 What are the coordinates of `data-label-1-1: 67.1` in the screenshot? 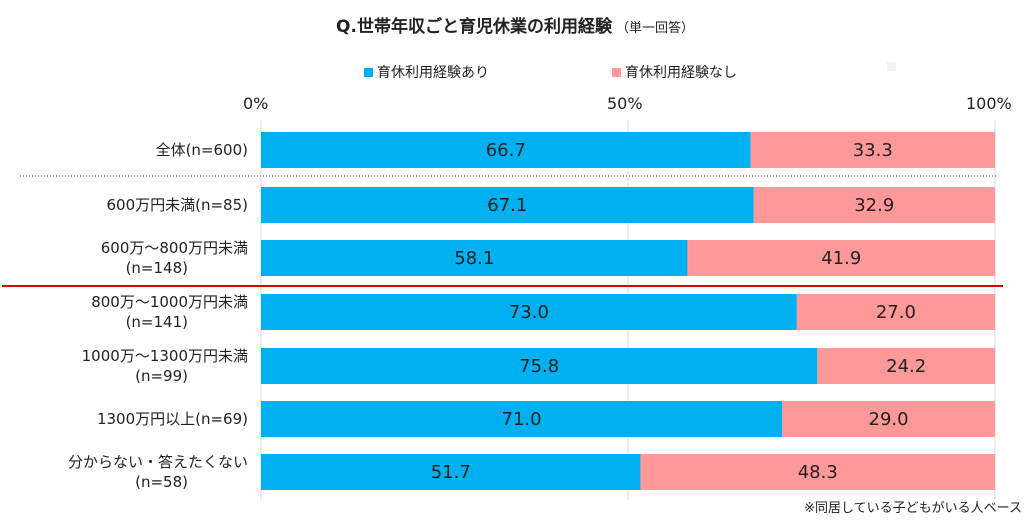 It's located at (507, 205).